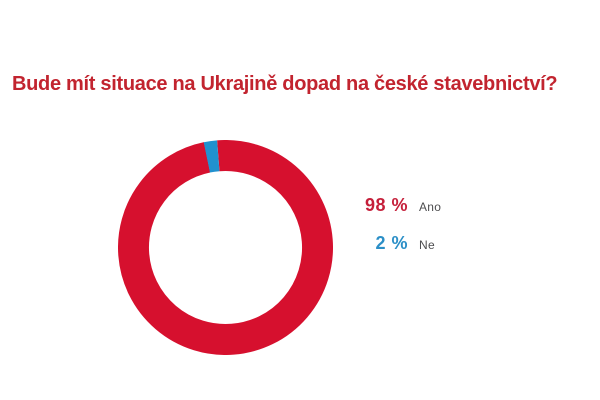 This screenshot has width=600, height=400. I want to click on legend-item-ano: 98 % Ano, so click(398, 205).